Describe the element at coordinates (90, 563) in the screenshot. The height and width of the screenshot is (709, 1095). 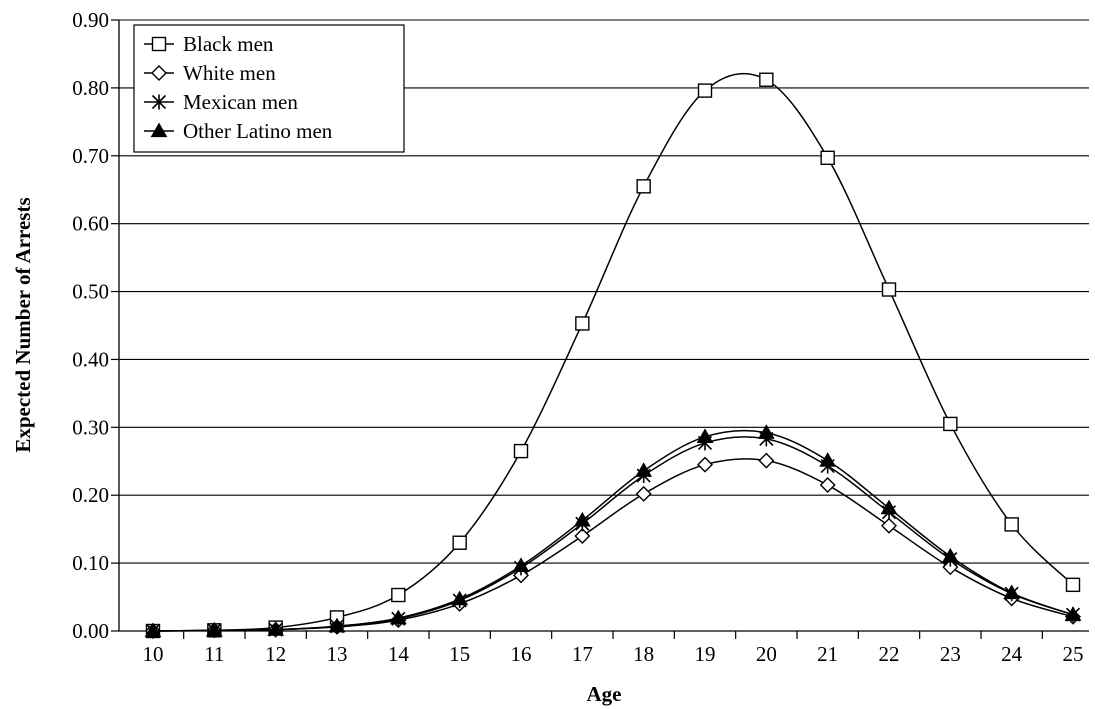
I see `y-tick-label: 0.10` at that location.